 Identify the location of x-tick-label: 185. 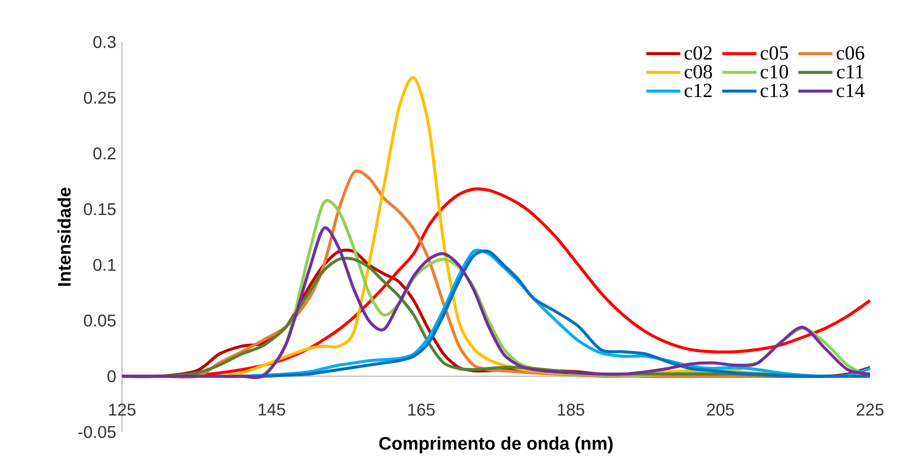
(571, 410).